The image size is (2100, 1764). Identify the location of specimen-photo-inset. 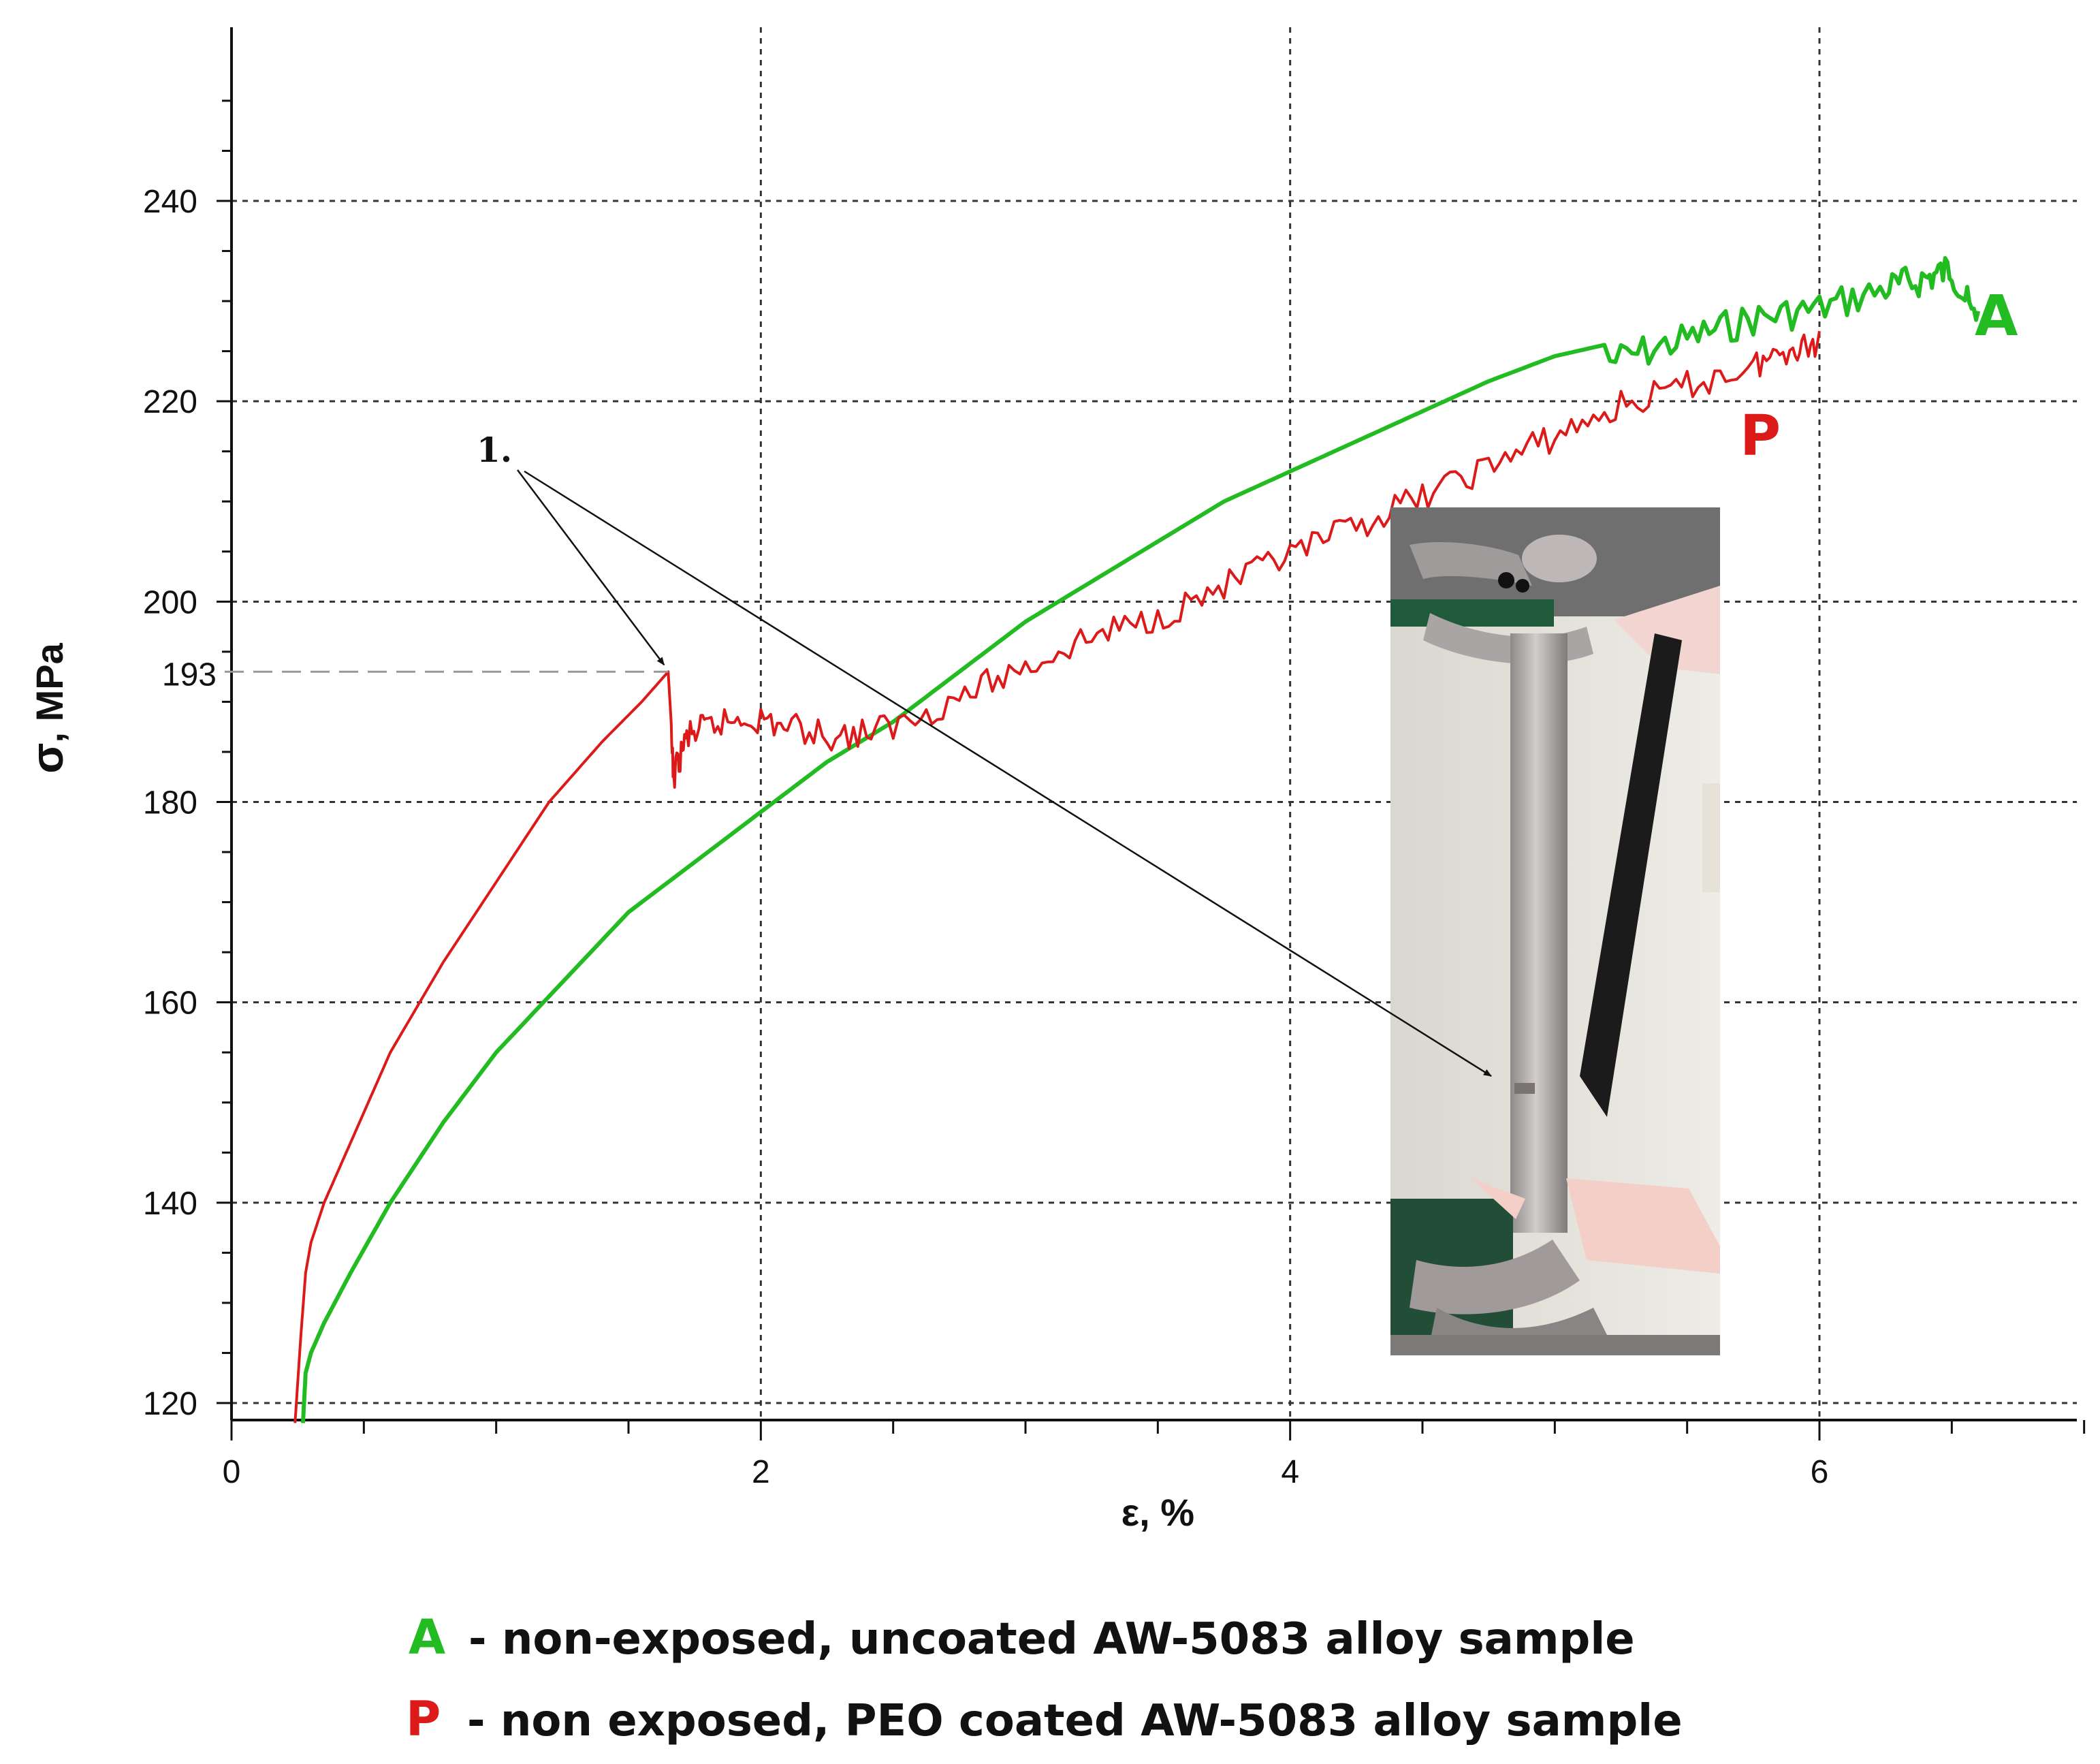
(1555, 931).